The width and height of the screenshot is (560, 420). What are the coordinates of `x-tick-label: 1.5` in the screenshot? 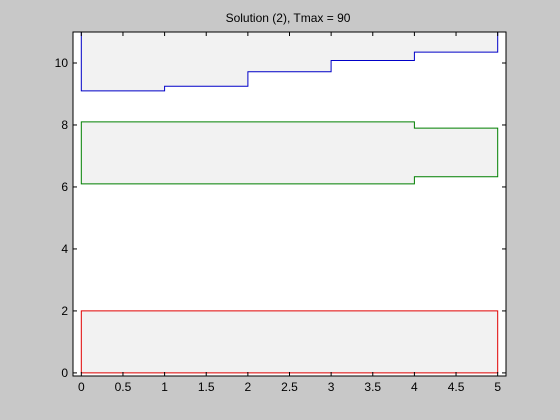 It's located at (206, 387).